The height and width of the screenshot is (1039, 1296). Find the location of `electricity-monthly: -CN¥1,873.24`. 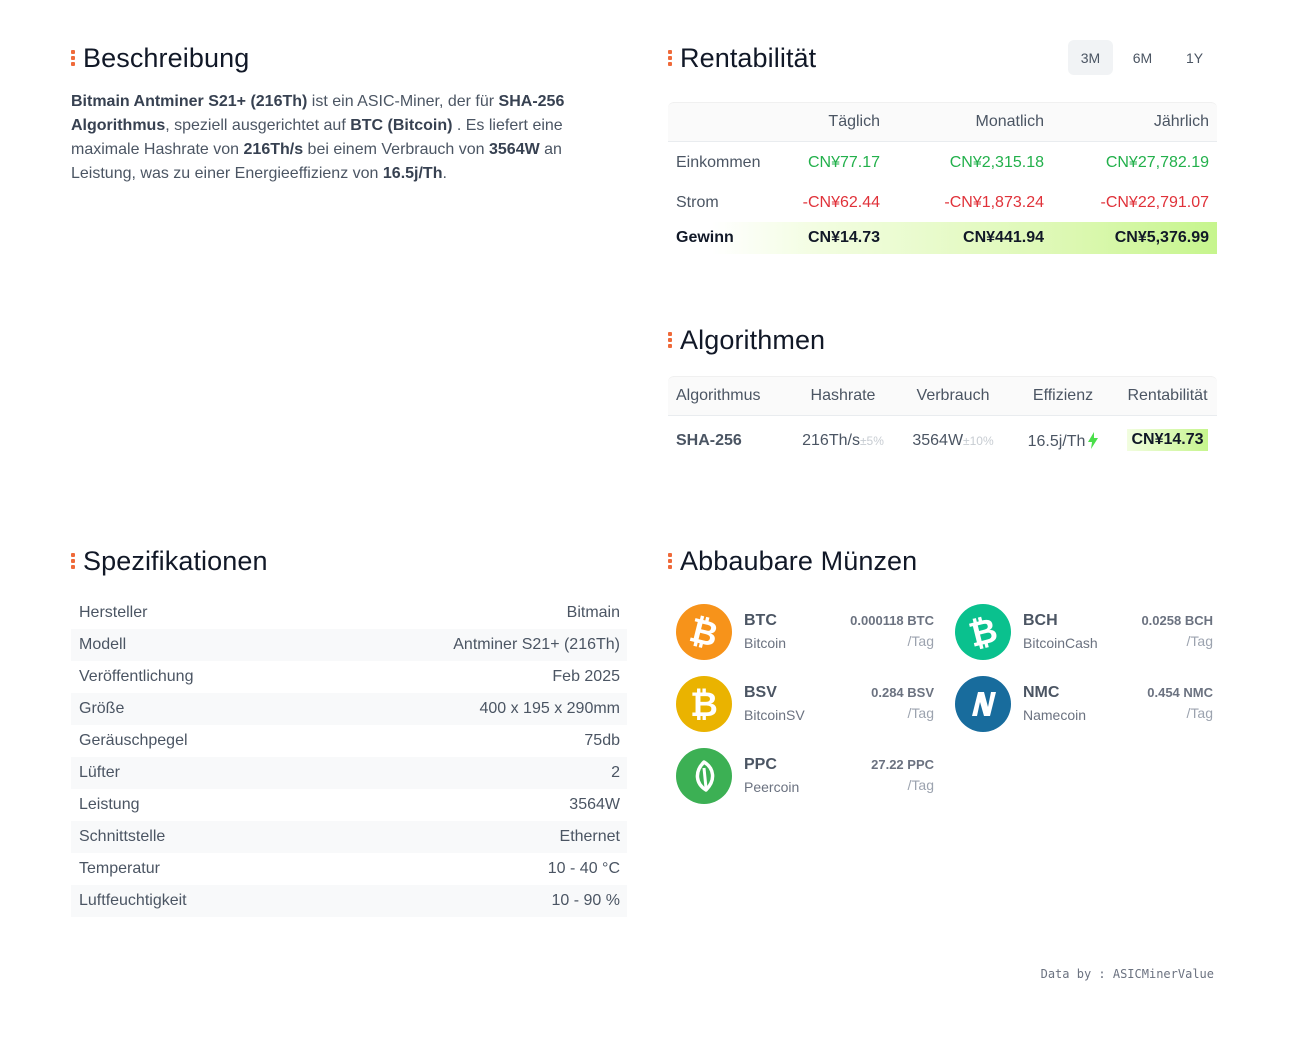

electricity-monthly: -CN¥1,873.24 is located at coordinates (994, 202).